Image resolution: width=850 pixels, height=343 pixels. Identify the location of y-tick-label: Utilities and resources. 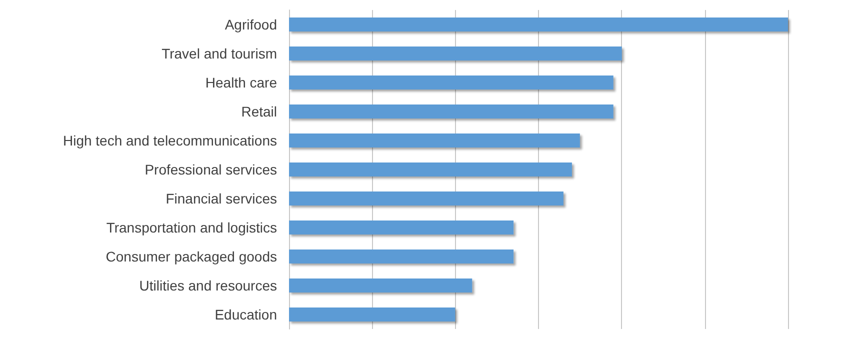
(208, 286).